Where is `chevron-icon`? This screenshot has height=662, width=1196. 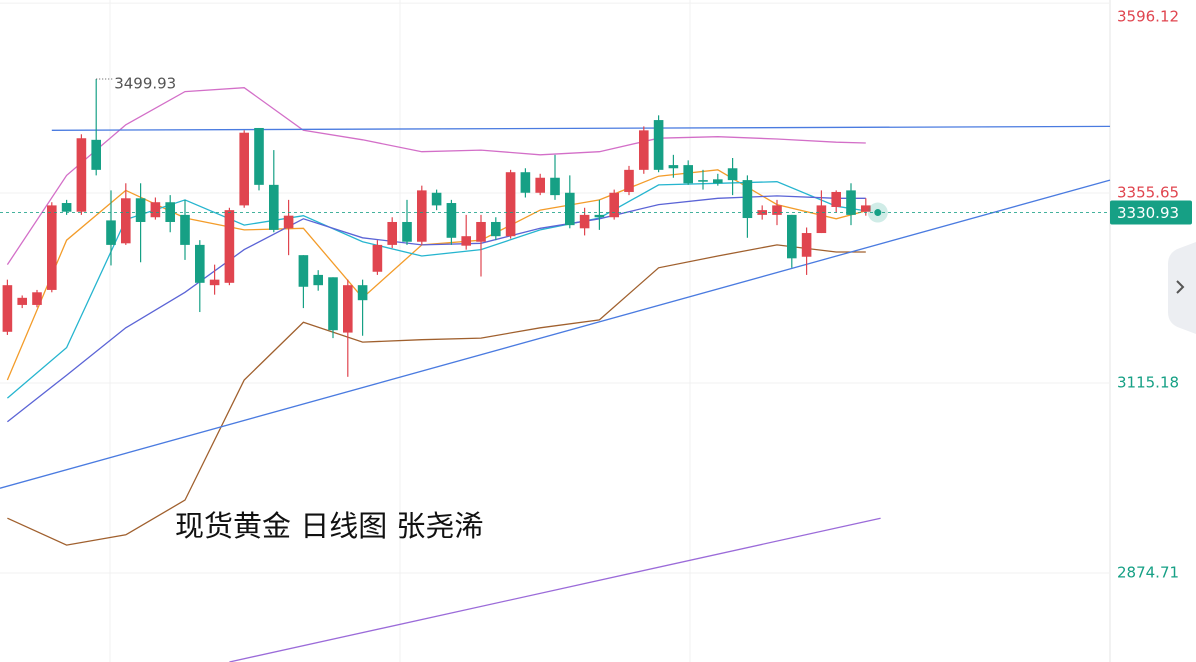
chevron-icon is located at coordinates (1180, 287).